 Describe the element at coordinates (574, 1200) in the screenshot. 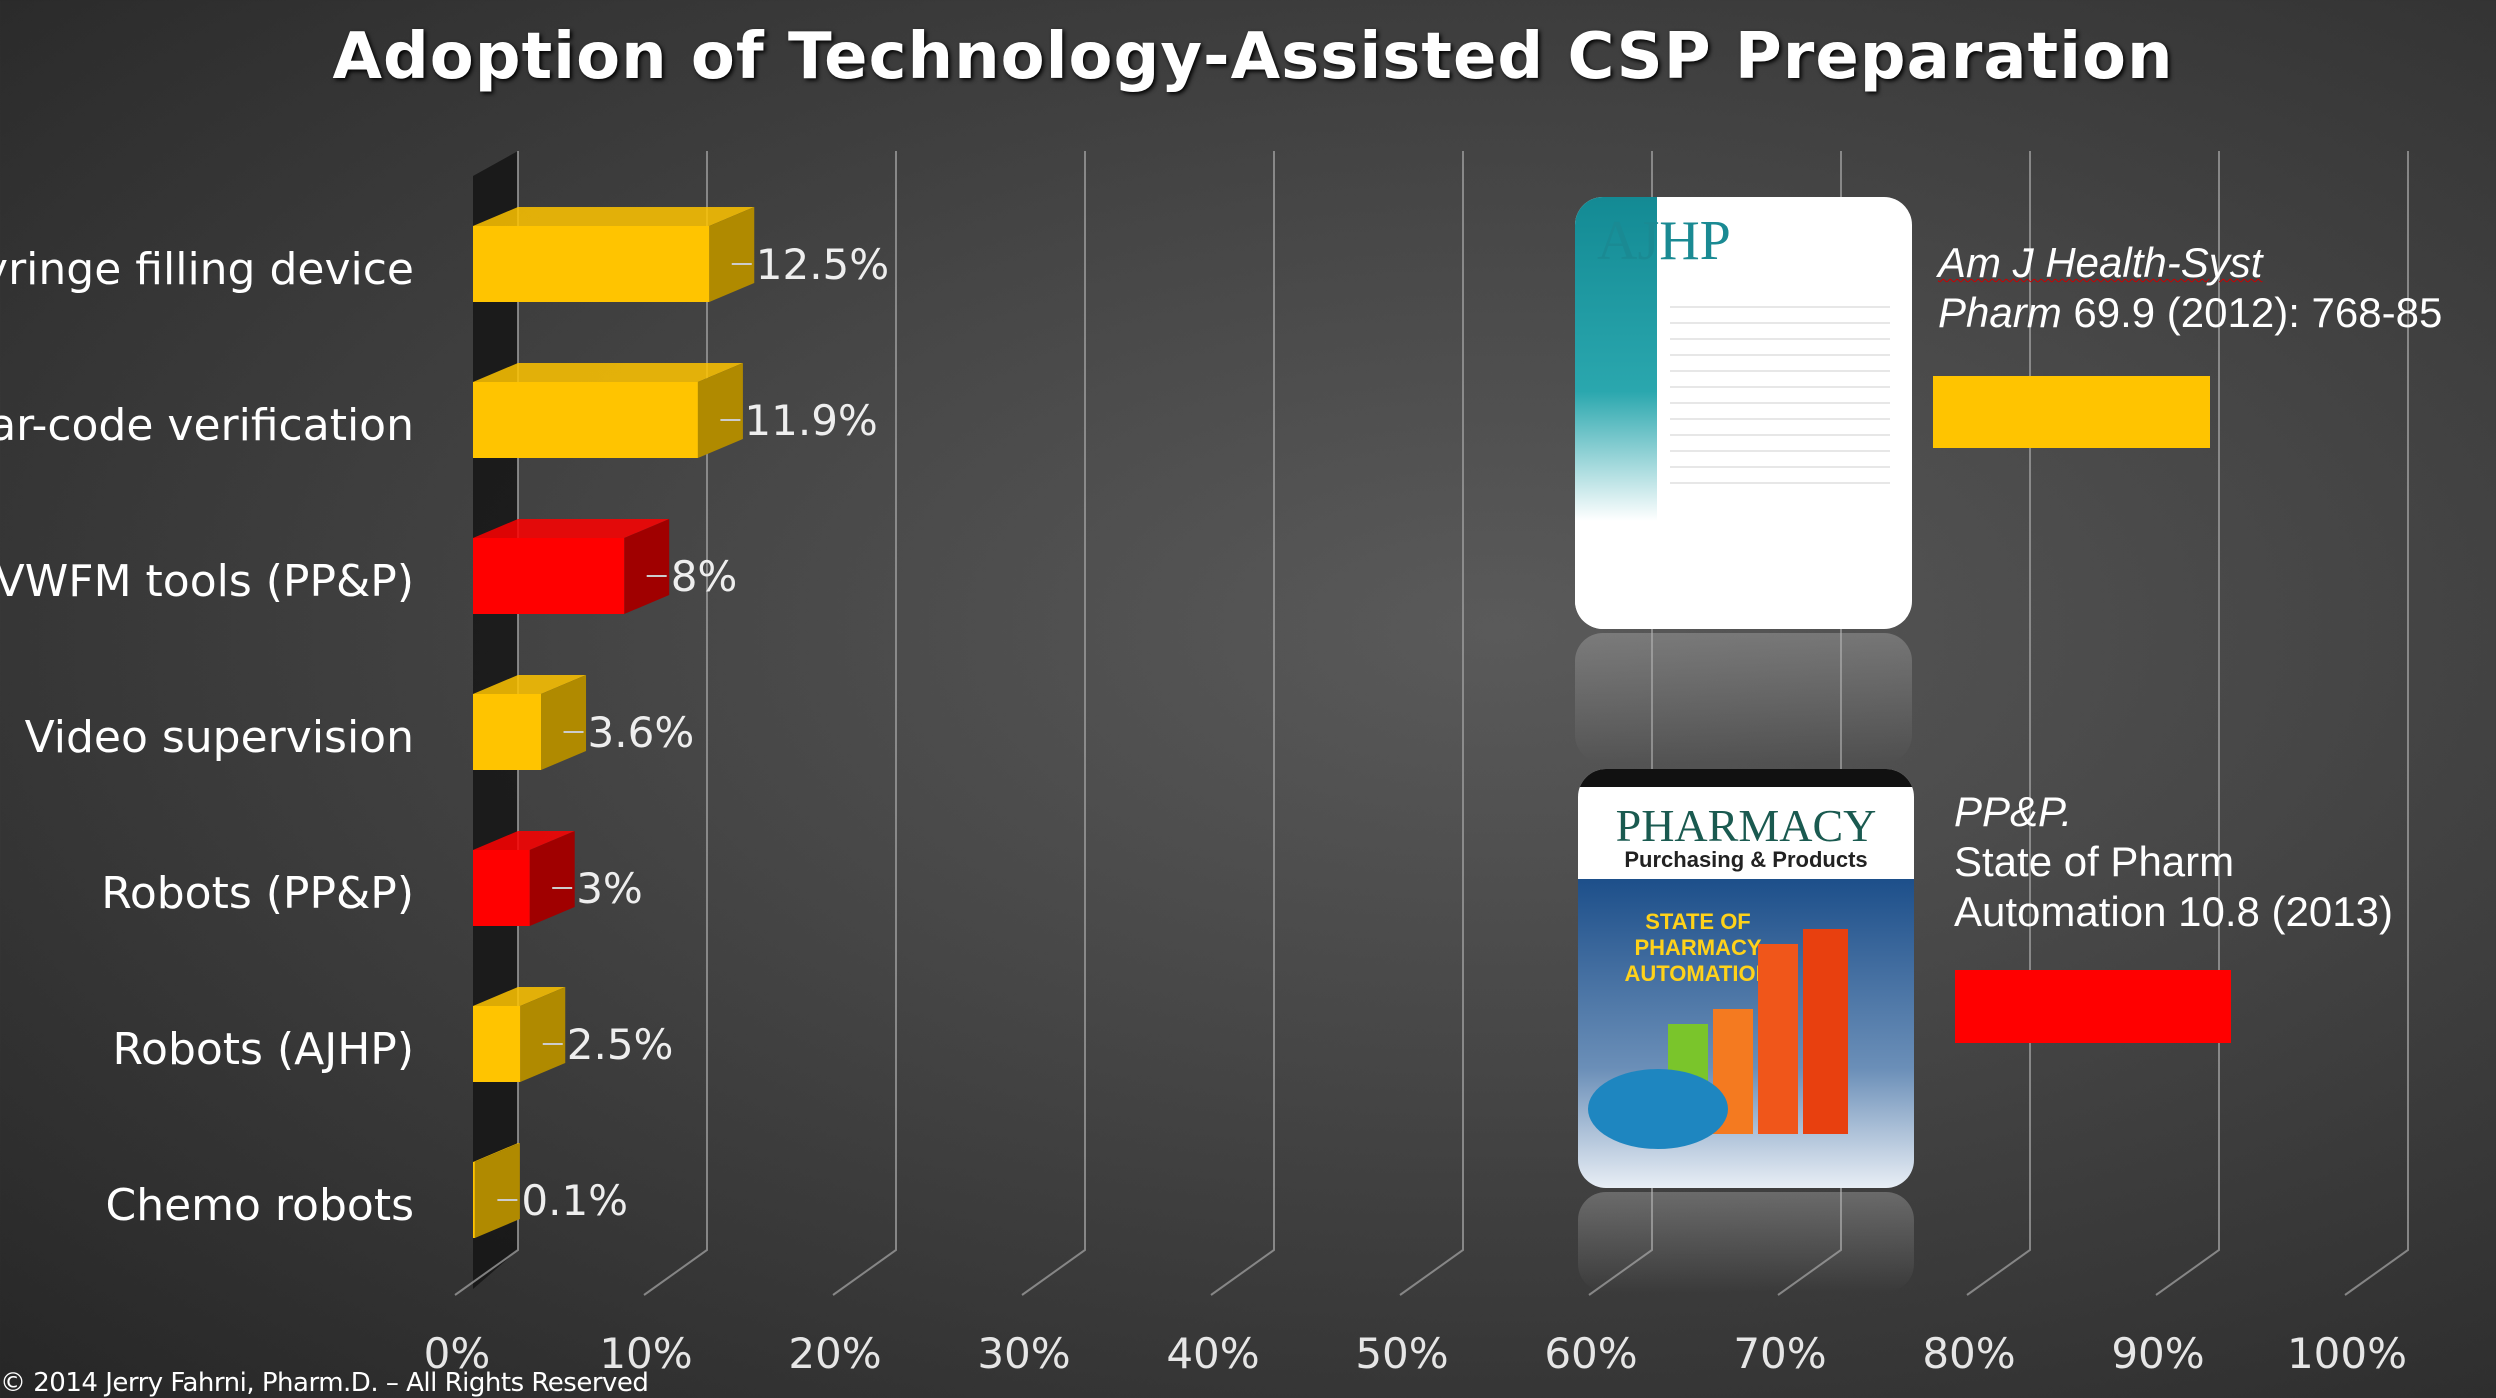

I see `data-label: 0.1%` at that location.